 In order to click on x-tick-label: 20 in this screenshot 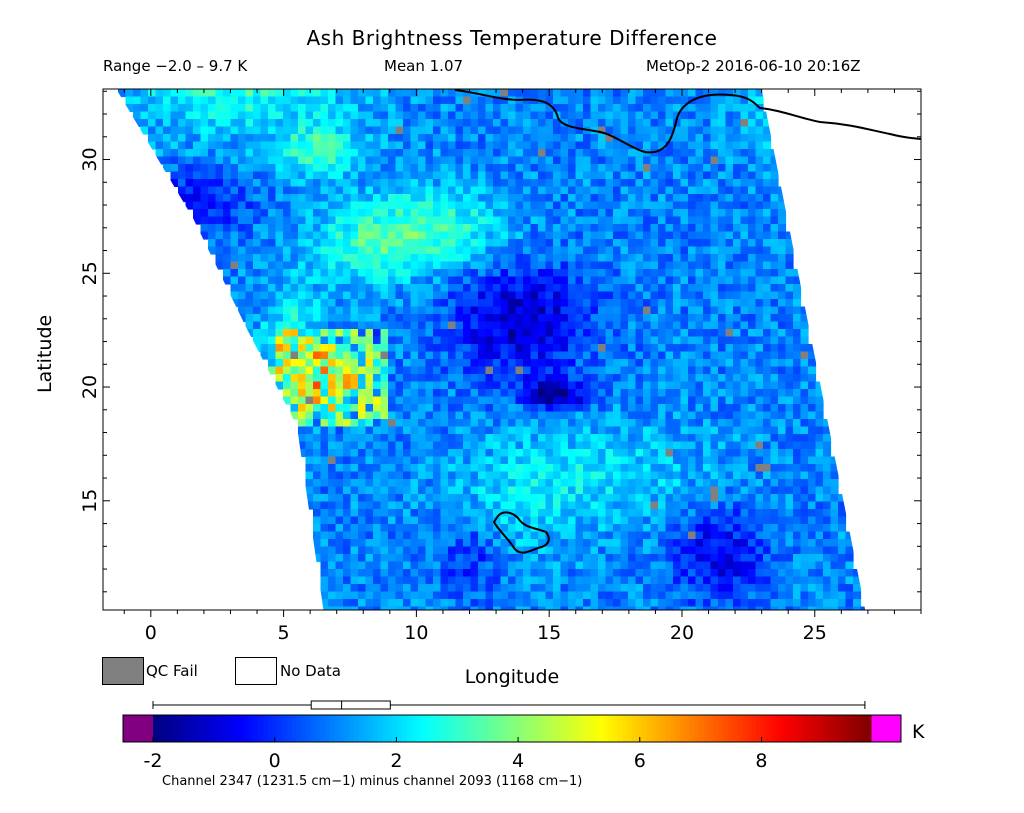, I will do `click(682, 633)`.